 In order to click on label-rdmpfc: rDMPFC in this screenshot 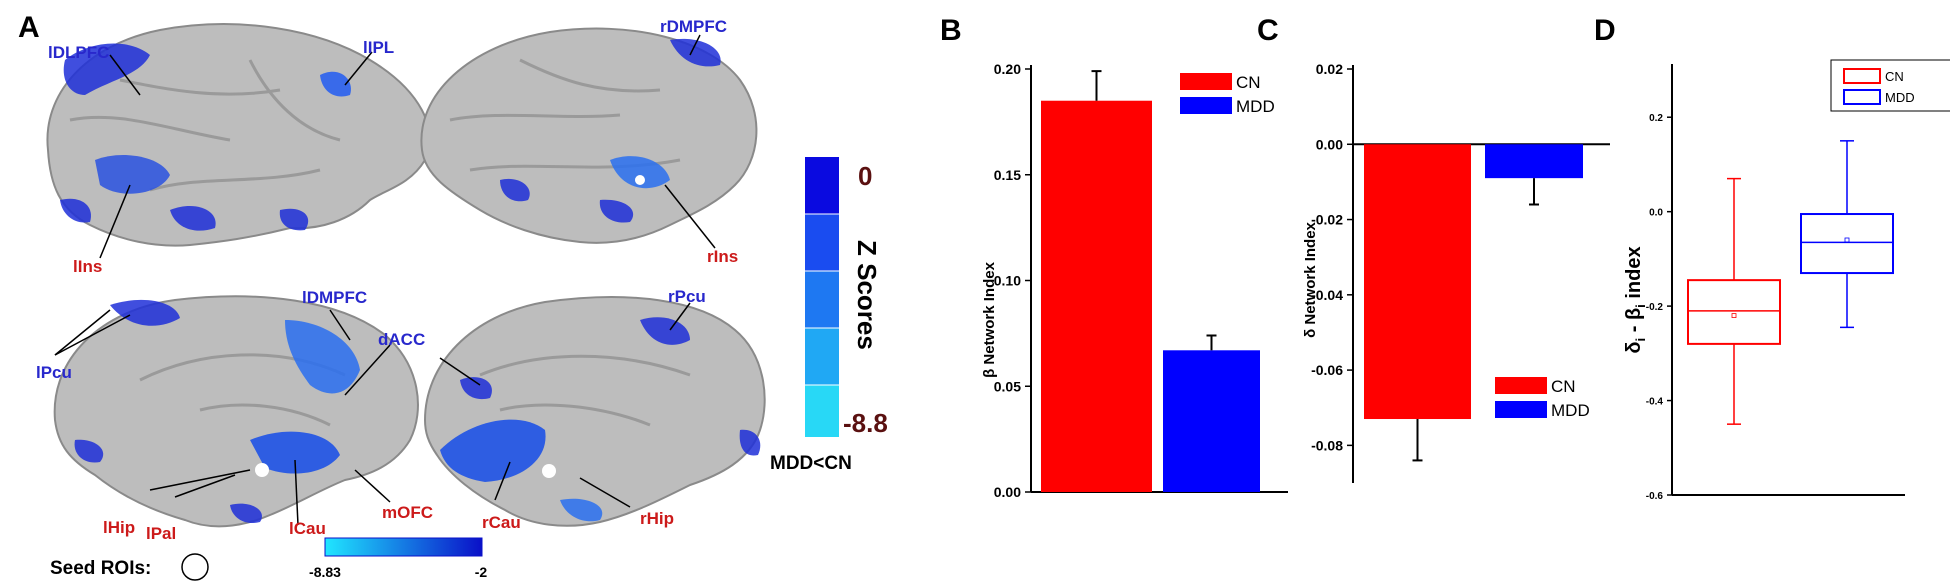, I will do `click(693, 26)`.